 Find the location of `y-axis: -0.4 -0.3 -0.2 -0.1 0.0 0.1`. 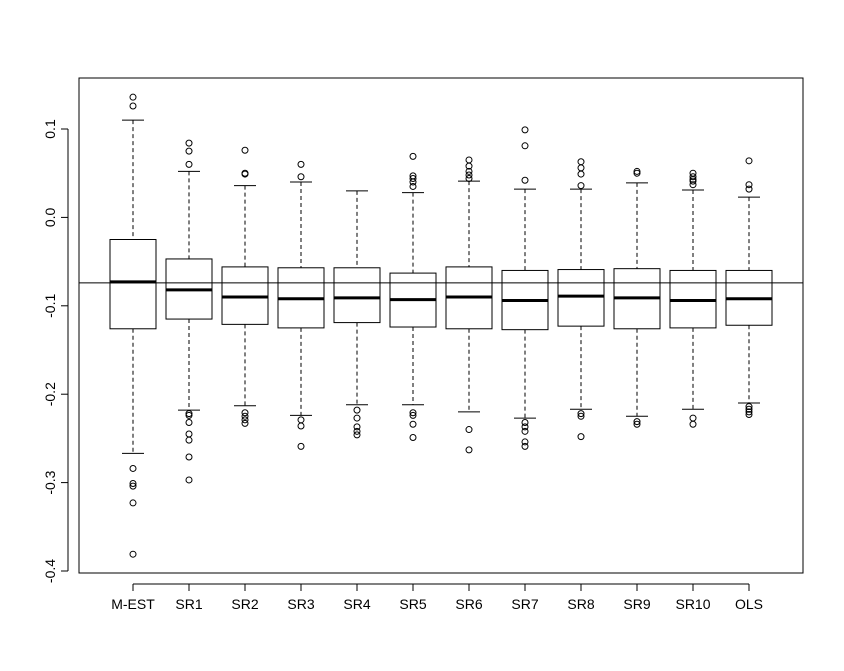

y-axis: -0.4 -0.3 -0.2 -0.1 0.0 0.1 is located at coordinates (55, 351).